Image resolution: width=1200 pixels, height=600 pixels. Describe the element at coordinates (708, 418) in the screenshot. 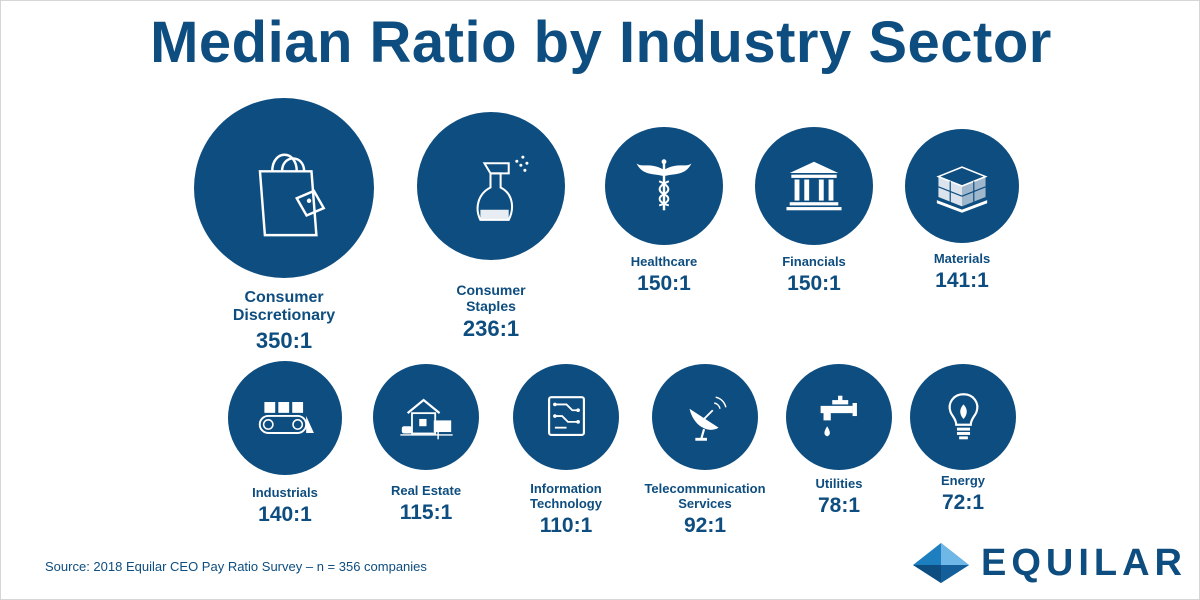

I see `satellite-dish-icon` at that location.